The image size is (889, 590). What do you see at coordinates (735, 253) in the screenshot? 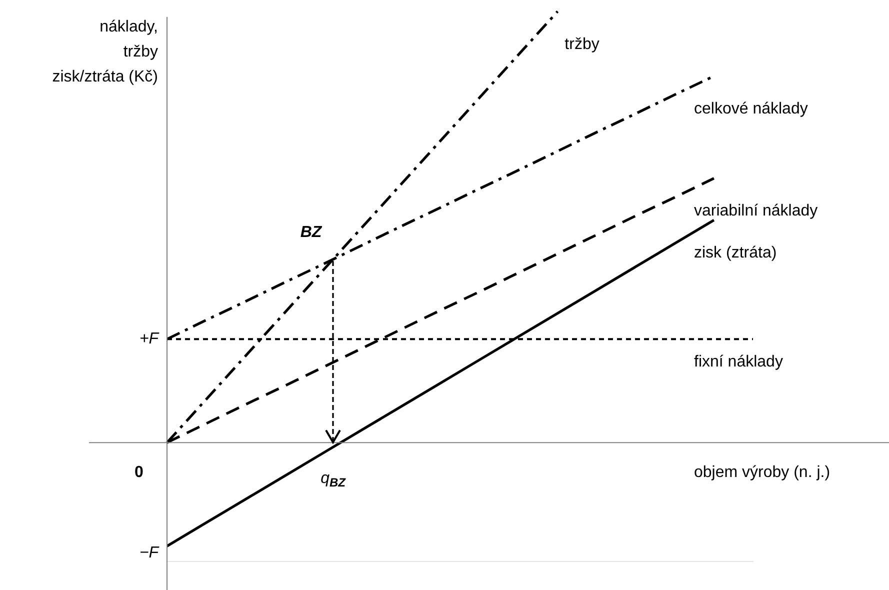
I see `series-label: zisk (ztráta)` at bounding box center [735, 253].